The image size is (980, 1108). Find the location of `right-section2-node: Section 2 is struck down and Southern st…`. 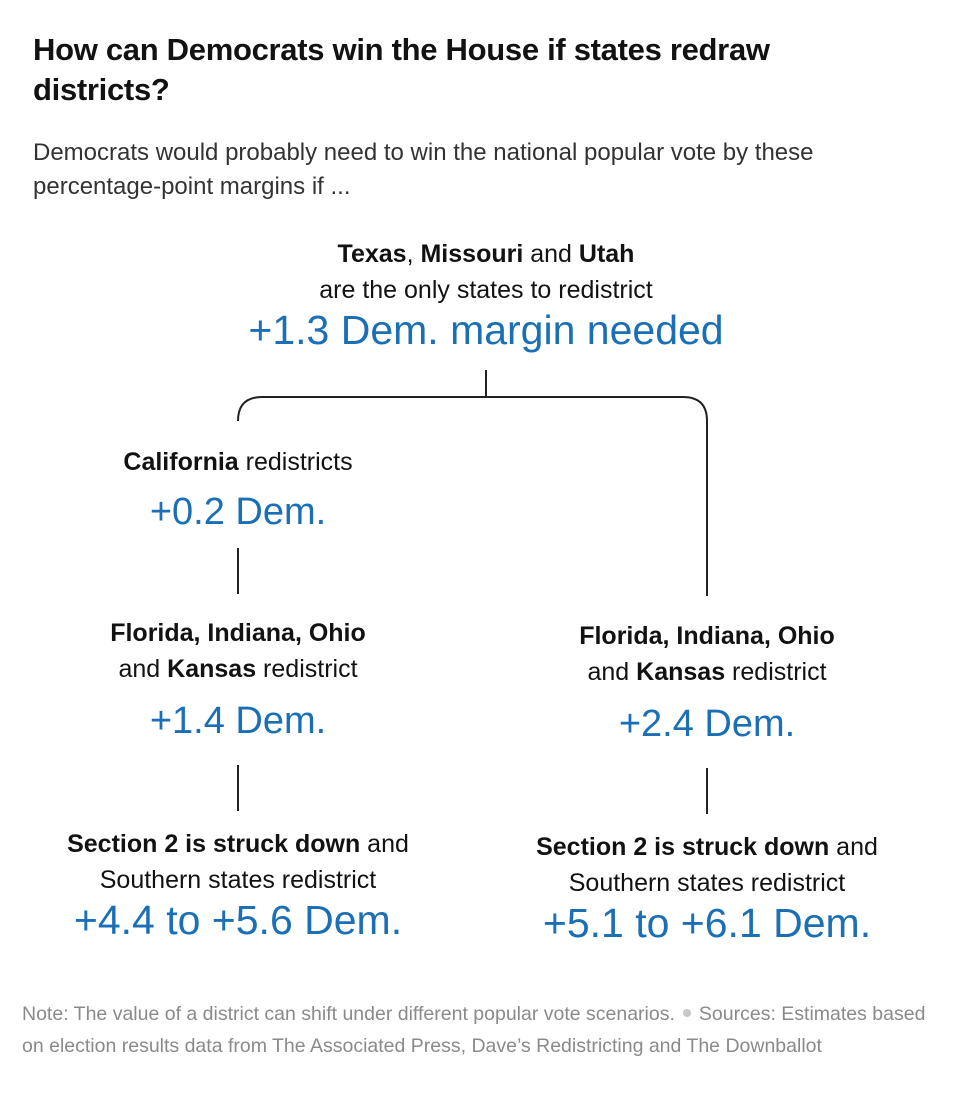

right-section2-node: Section 2 is struck down and Southern st… is located at coordinates (707, 888).